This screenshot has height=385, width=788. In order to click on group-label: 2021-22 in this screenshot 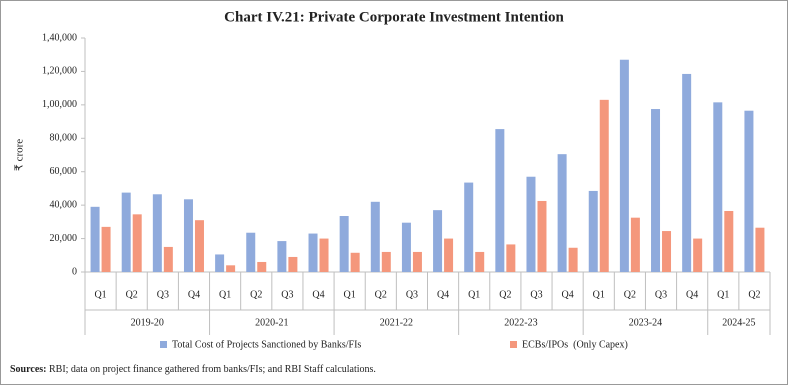, I will do `click(396, 322)`.